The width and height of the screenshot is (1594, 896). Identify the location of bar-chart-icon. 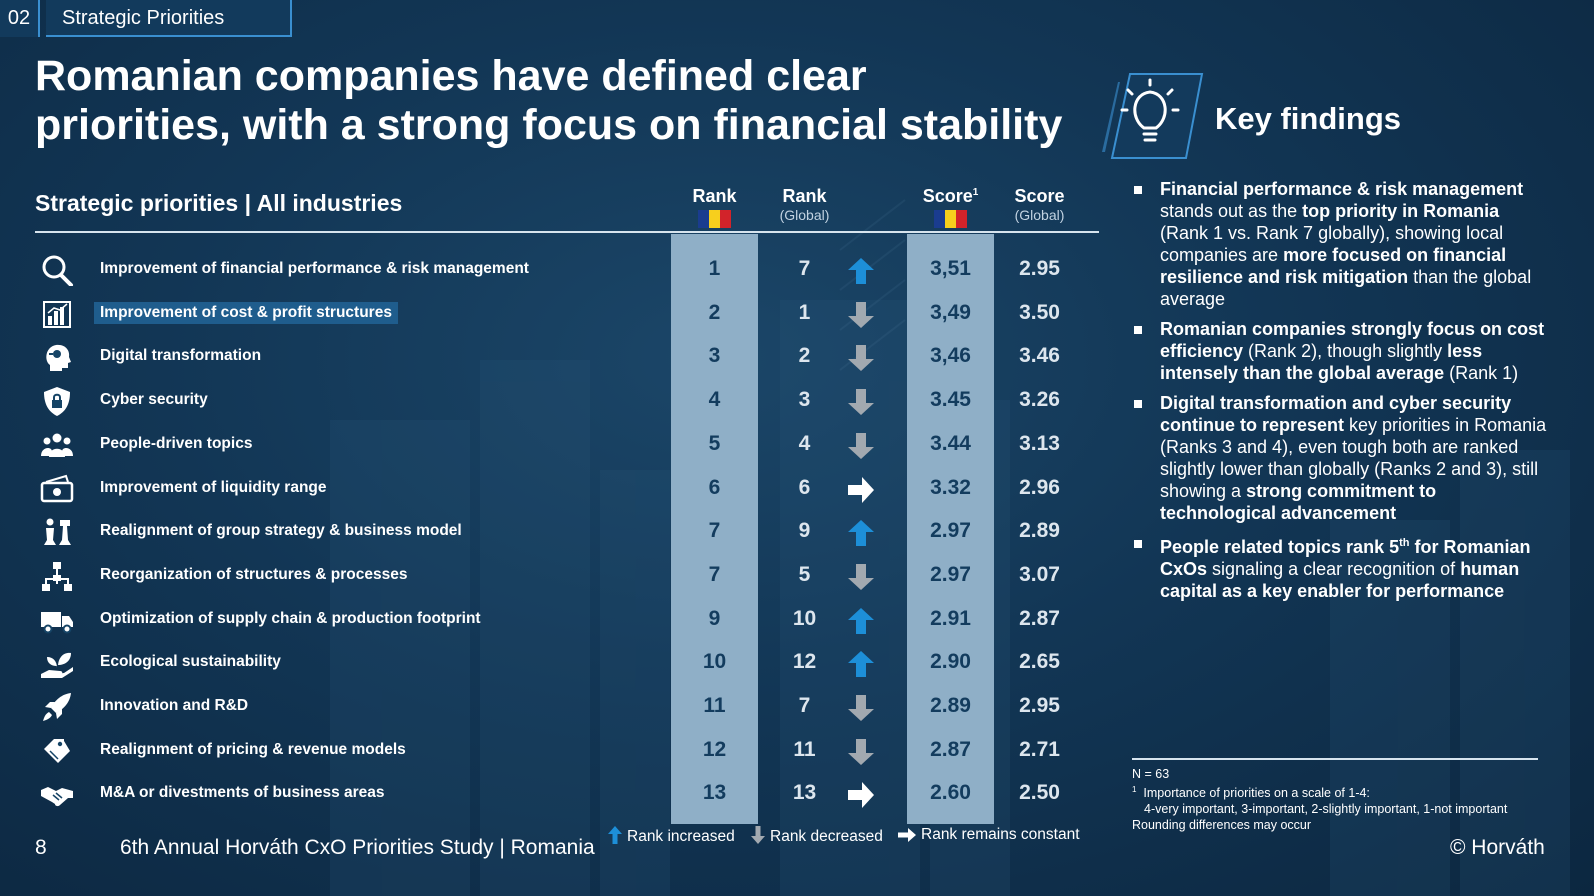
(57, 314).